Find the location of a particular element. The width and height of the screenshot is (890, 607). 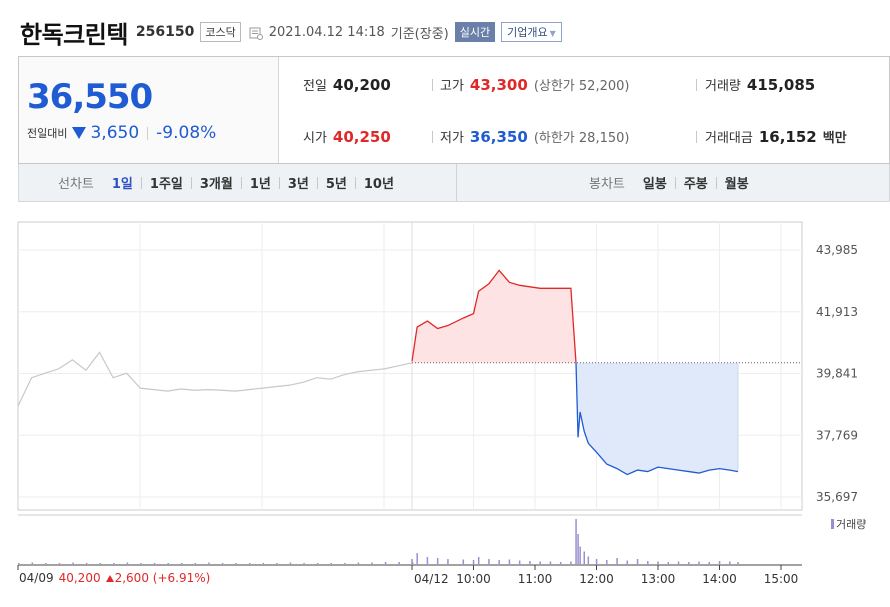

today-down-line is located at coordinates (657, 419).